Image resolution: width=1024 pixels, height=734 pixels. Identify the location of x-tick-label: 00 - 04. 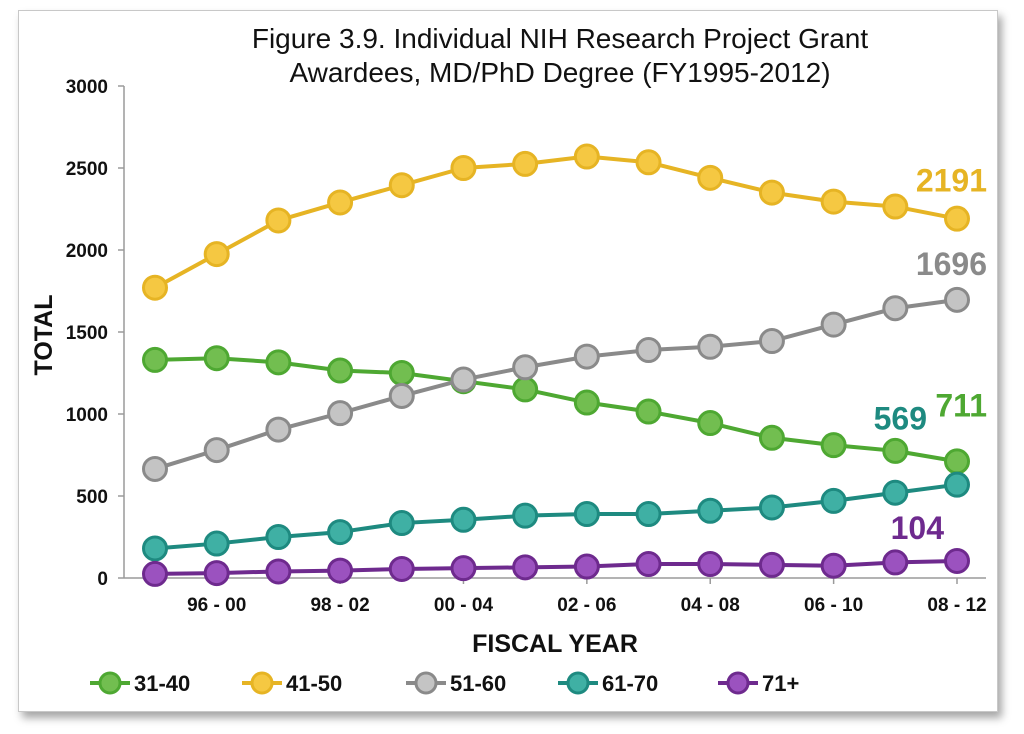
(464, 605).